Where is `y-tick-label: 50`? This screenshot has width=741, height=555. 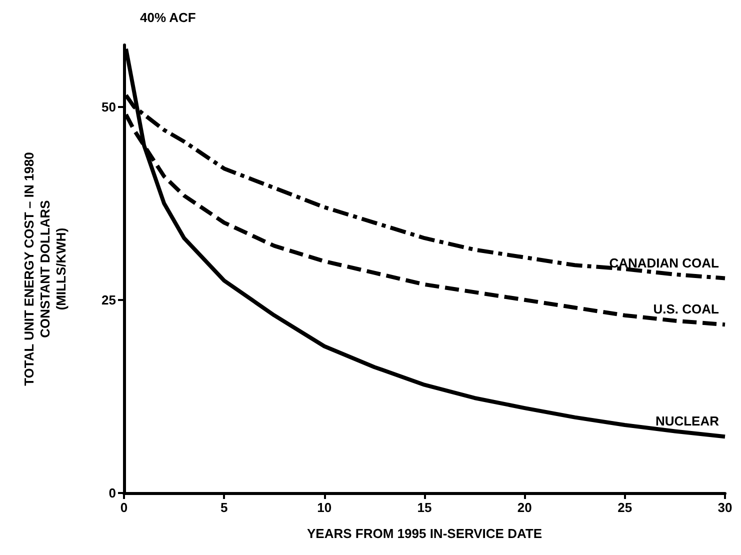 y-tick-label: 50 is located at coordinates (109, 106).